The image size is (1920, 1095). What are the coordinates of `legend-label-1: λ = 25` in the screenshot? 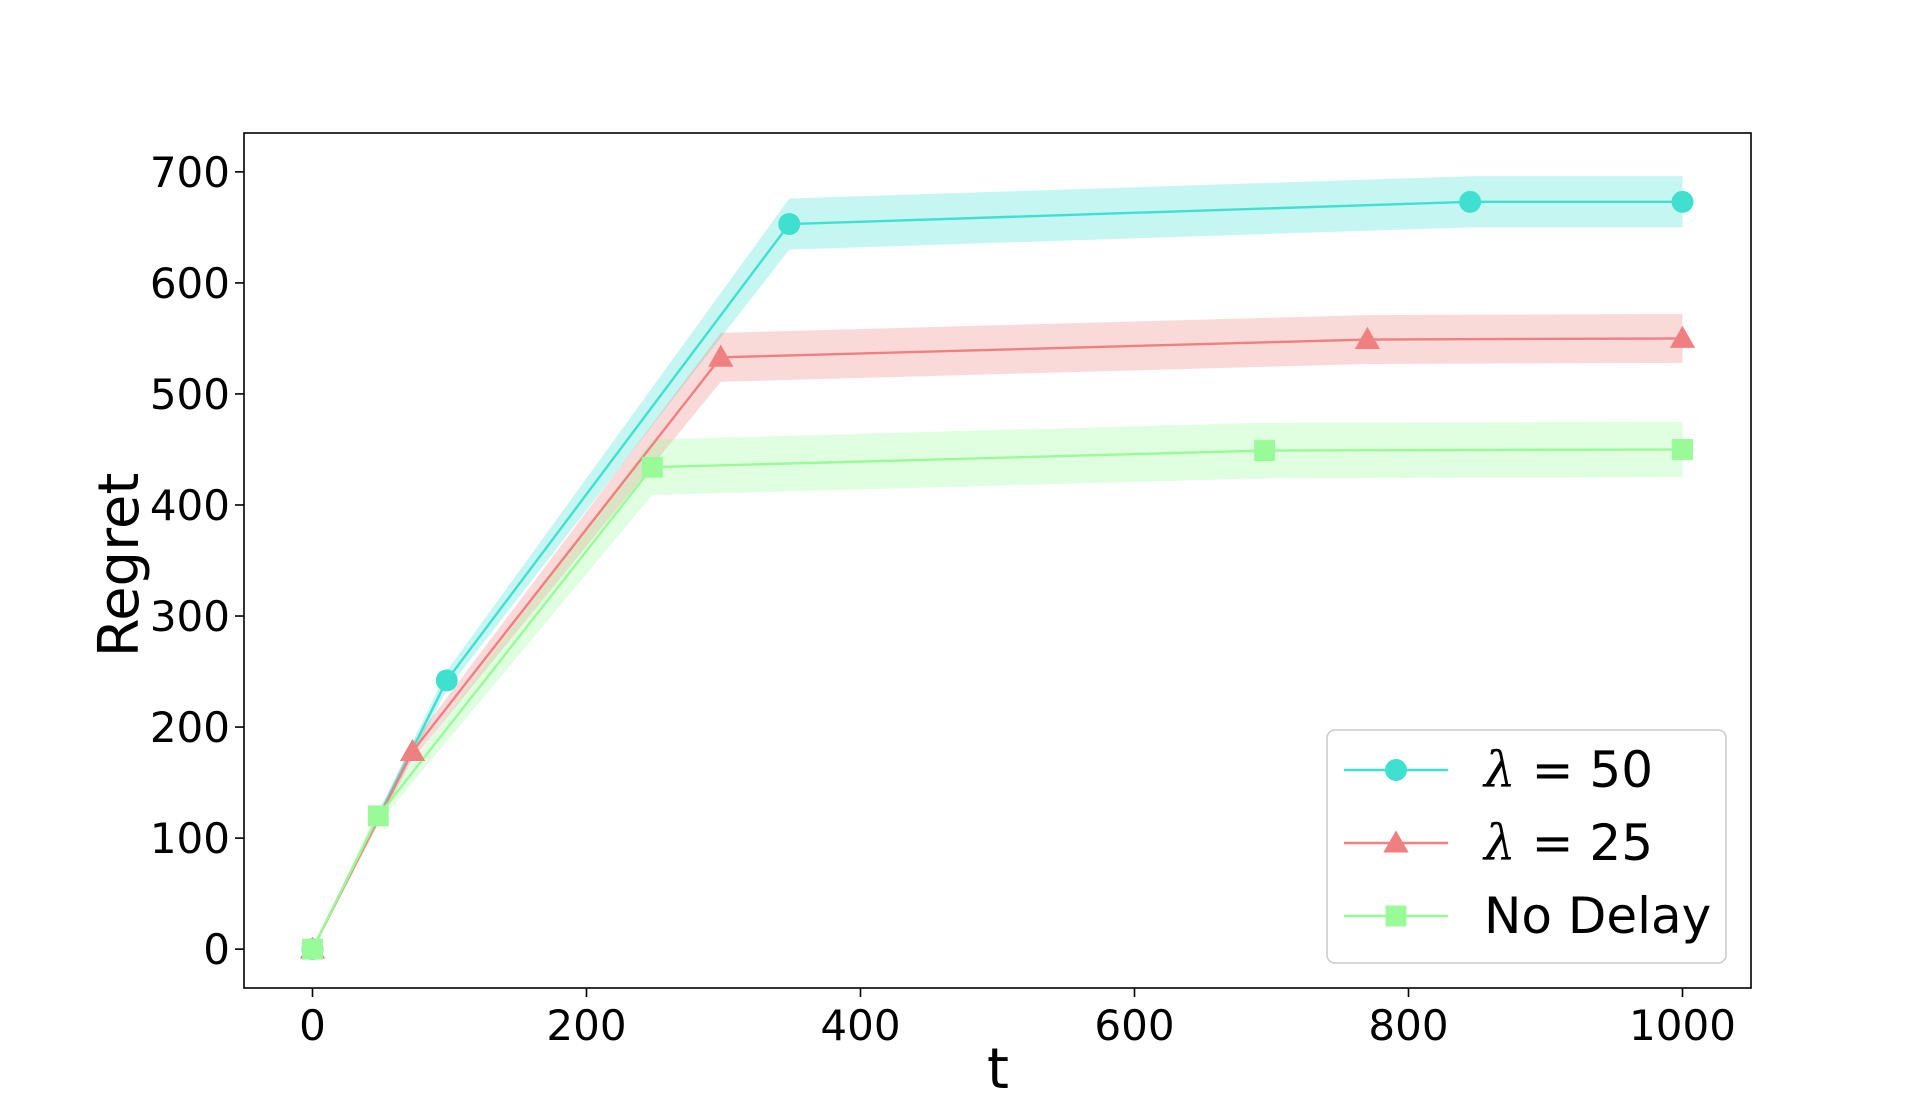 It's located at (1567, 843).